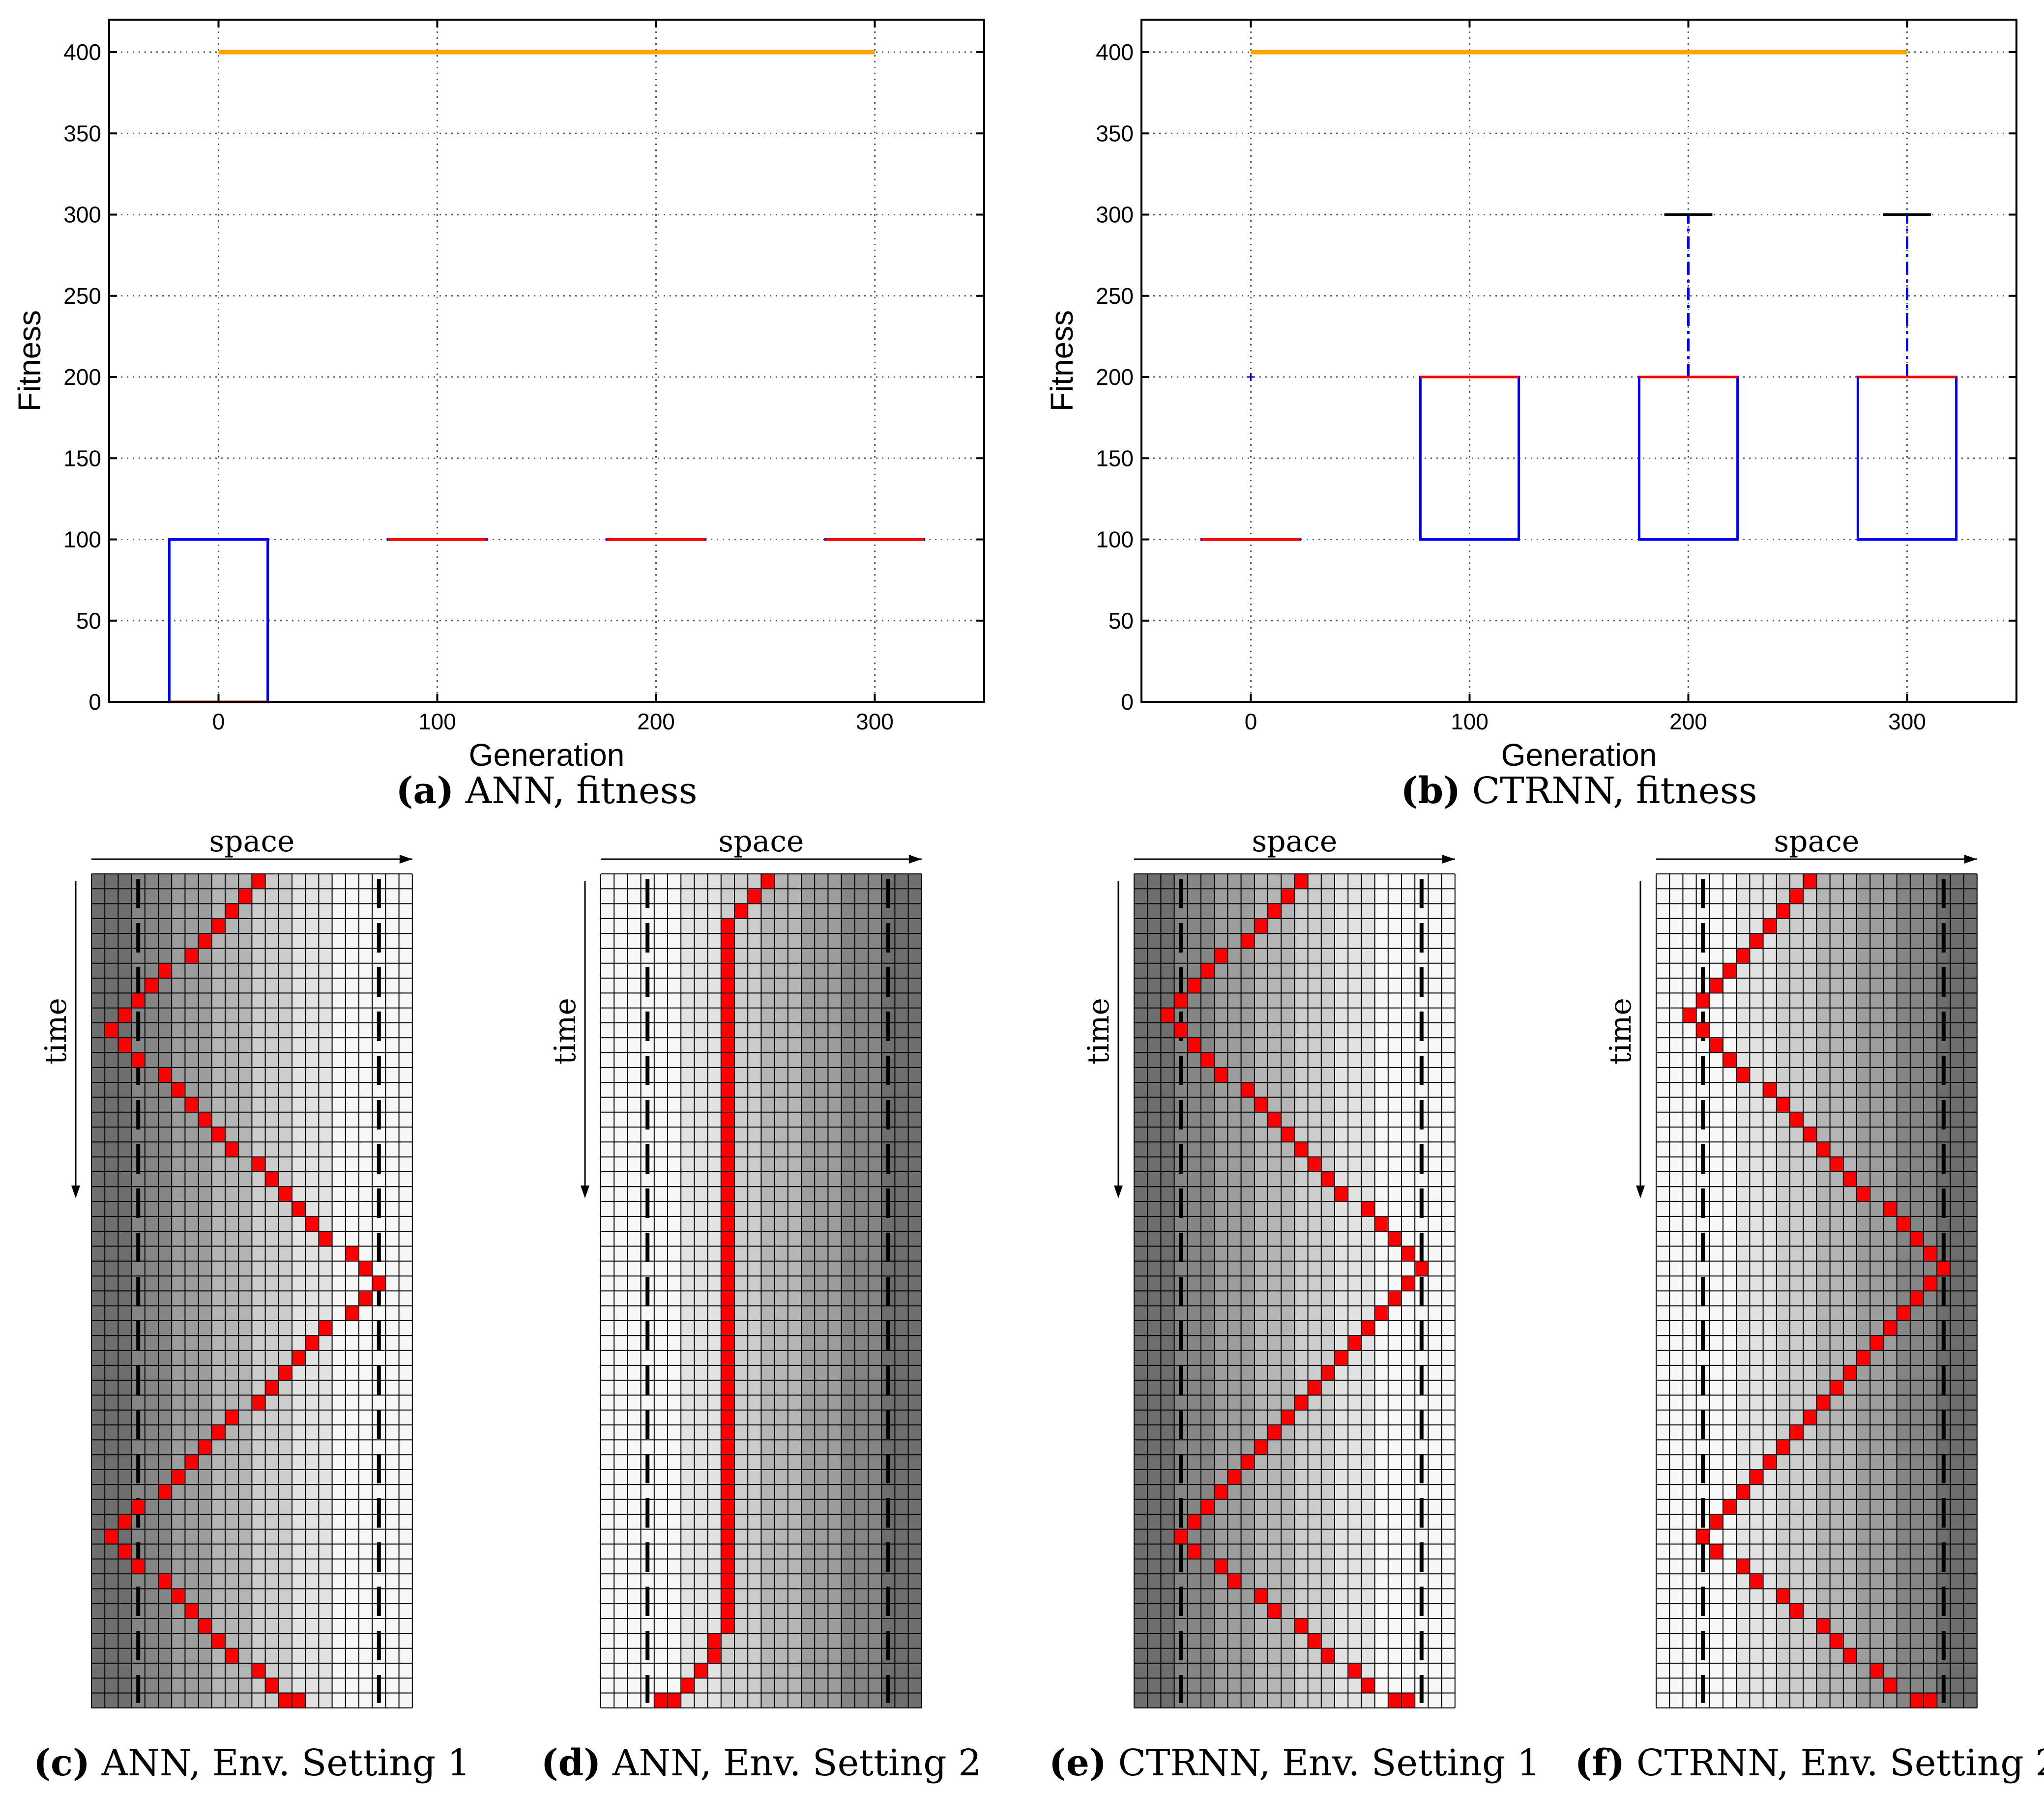 This screenshot has width=2044, height=1794. Describe the element at coordinates (796, 1763) in the screenshot. I see `caption-text: ANN, Env. Setting 2` at that location.